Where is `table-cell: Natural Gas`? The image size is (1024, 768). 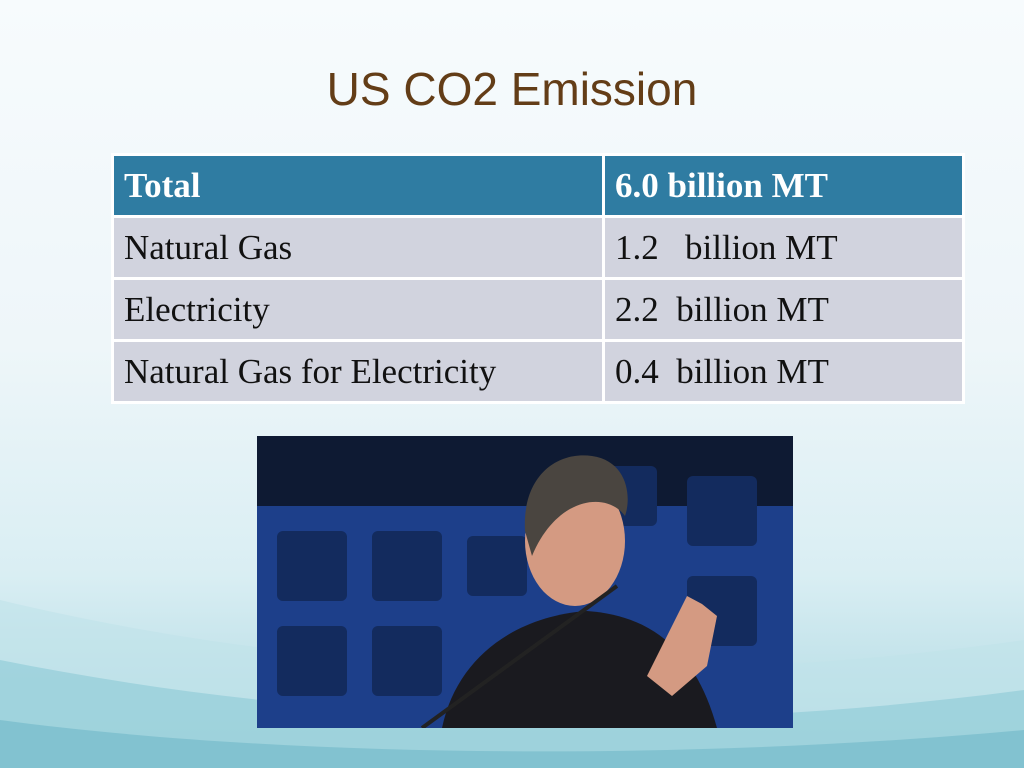
table-cell: Natural Gas is located at coordinates (358, 247).